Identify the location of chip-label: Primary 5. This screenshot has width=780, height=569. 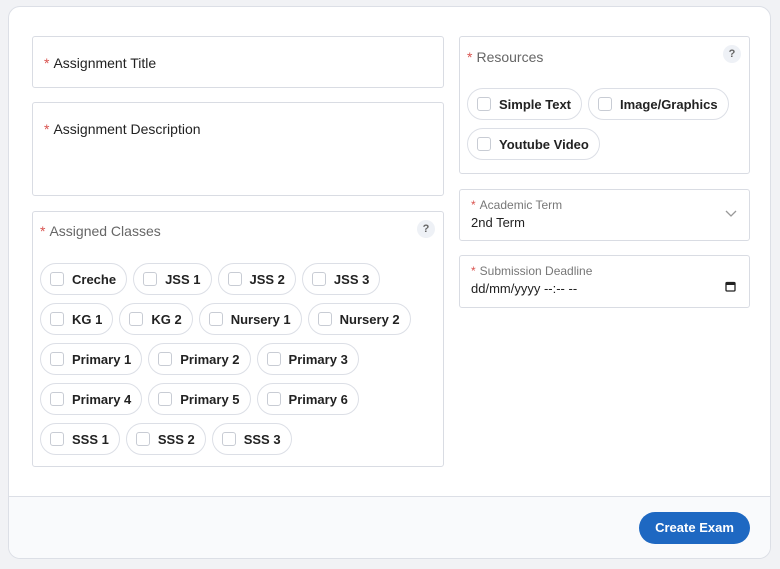
(210, 399).